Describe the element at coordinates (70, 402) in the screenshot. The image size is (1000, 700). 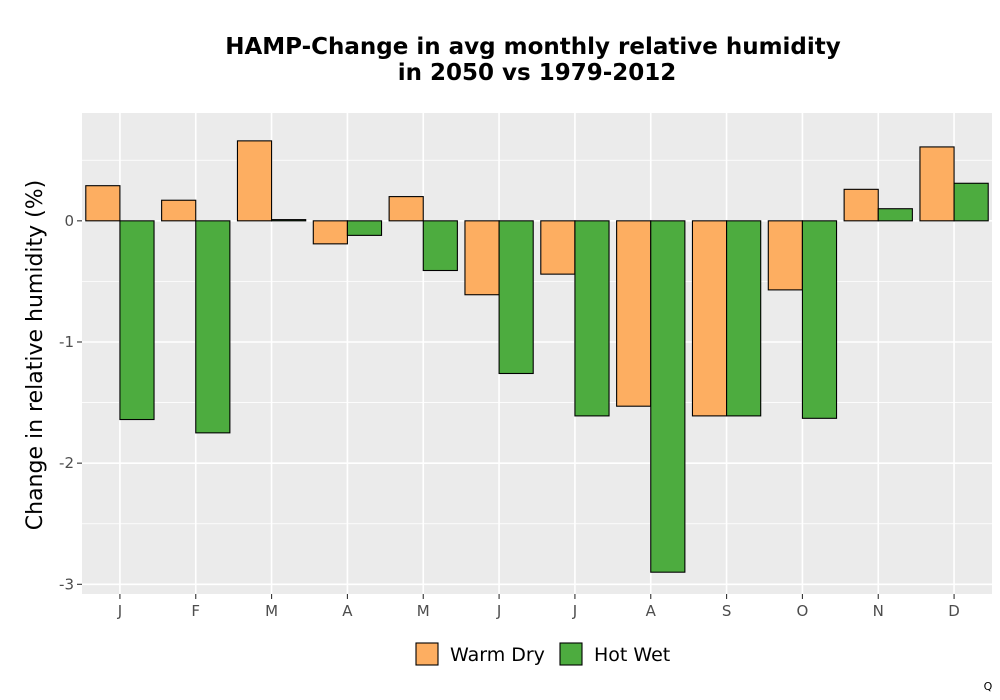
I see `y-axis: -3 -2 -1 0` at that location.